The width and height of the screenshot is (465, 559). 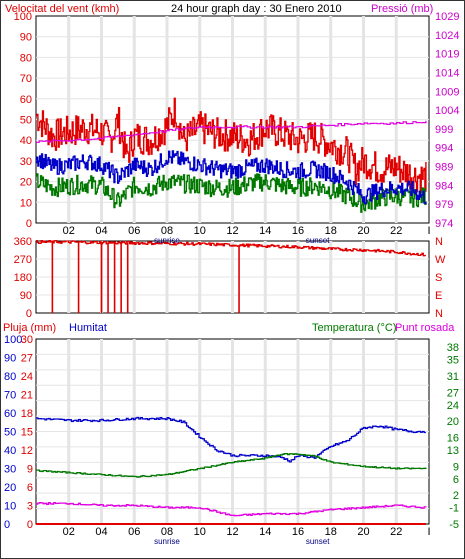 What do you see at coordinates (26, 121) in the screenshot?
I see `wind-y-tick-label: 50` at bounding box center [26, 121].